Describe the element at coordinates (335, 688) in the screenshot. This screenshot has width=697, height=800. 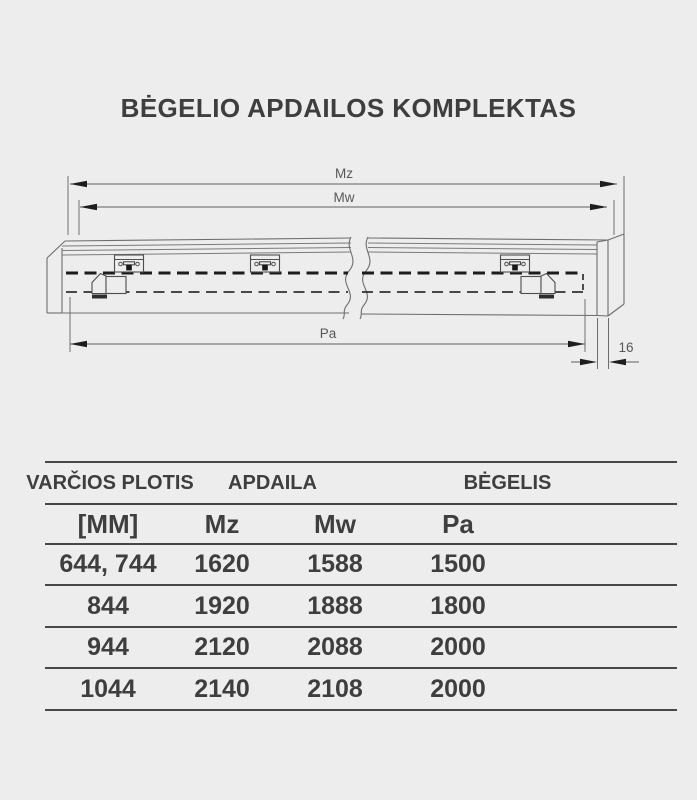
I see `cell-mw: 2108` at that location.